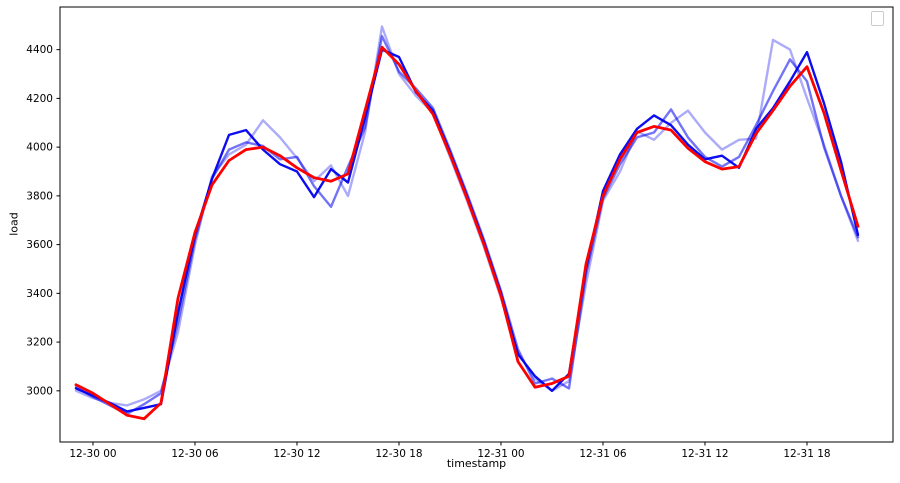  I want to click on x-tick-label: 12-30 06, so click(195, 454).